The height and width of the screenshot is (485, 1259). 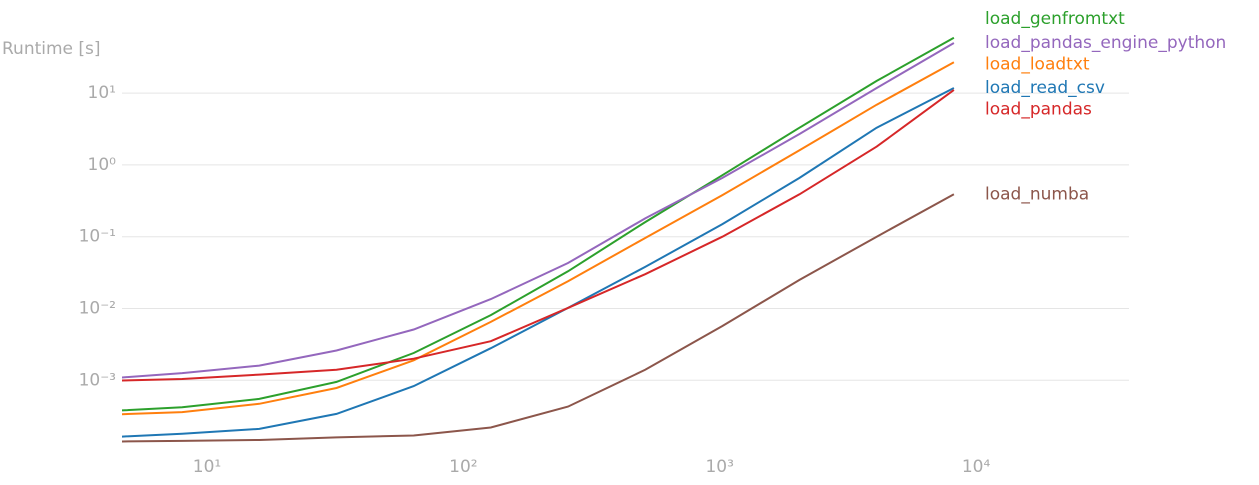 I want to click on y-tick-label: 10¹, so click(x=102, y=93).